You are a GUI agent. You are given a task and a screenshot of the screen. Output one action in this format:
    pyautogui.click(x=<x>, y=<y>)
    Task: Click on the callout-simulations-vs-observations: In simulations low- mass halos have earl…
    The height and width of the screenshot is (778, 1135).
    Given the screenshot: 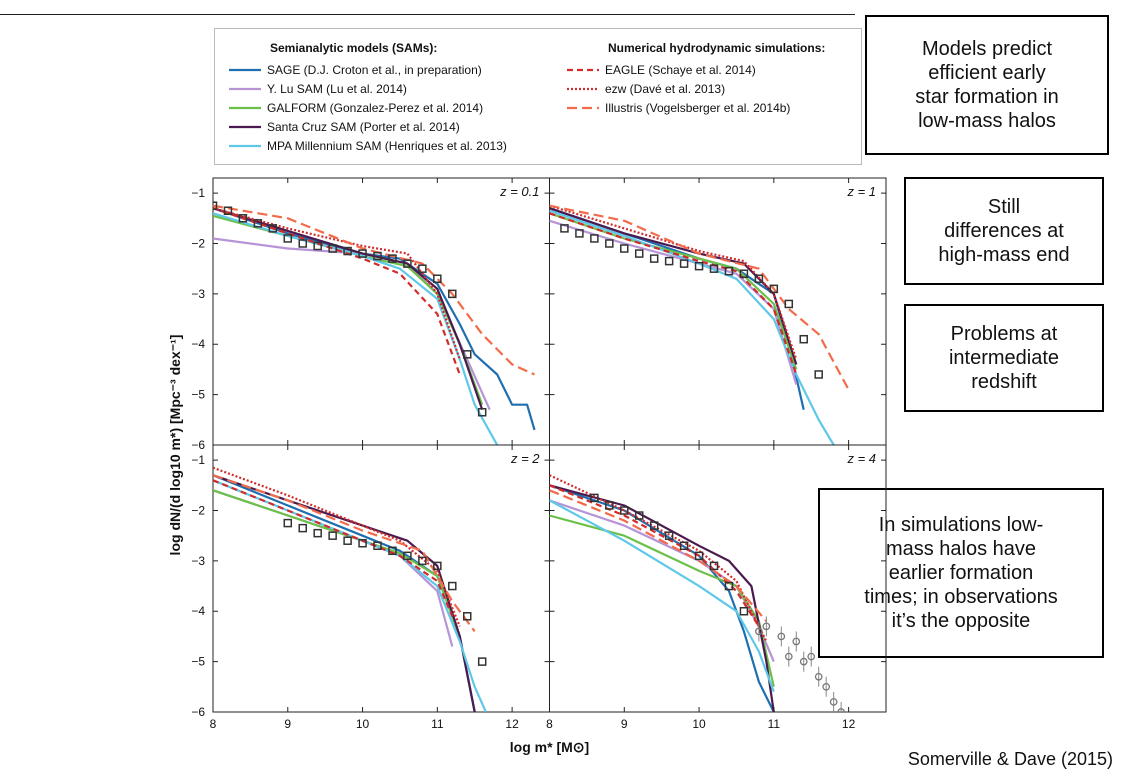 What is the action you would take?
    pyautogui.click(x=961, y=573)
    